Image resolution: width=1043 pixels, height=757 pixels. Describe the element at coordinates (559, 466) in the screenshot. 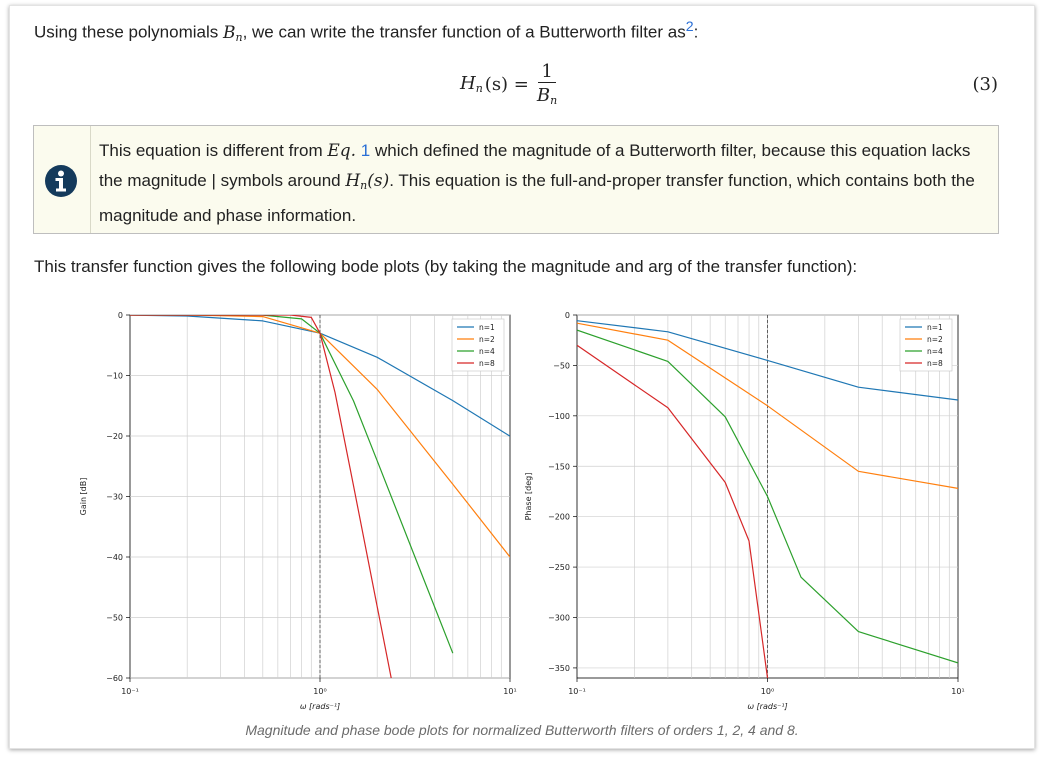

I see `y-tick-label: −150` at that location.